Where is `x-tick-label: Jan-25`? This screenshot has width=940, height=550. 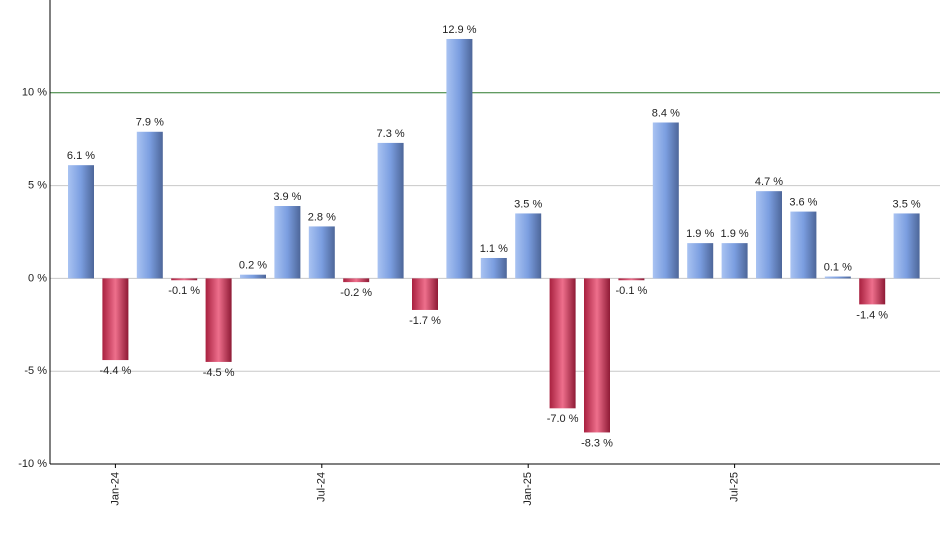 x-tick-label: Jan-25 is located at coordinates (528, 489).